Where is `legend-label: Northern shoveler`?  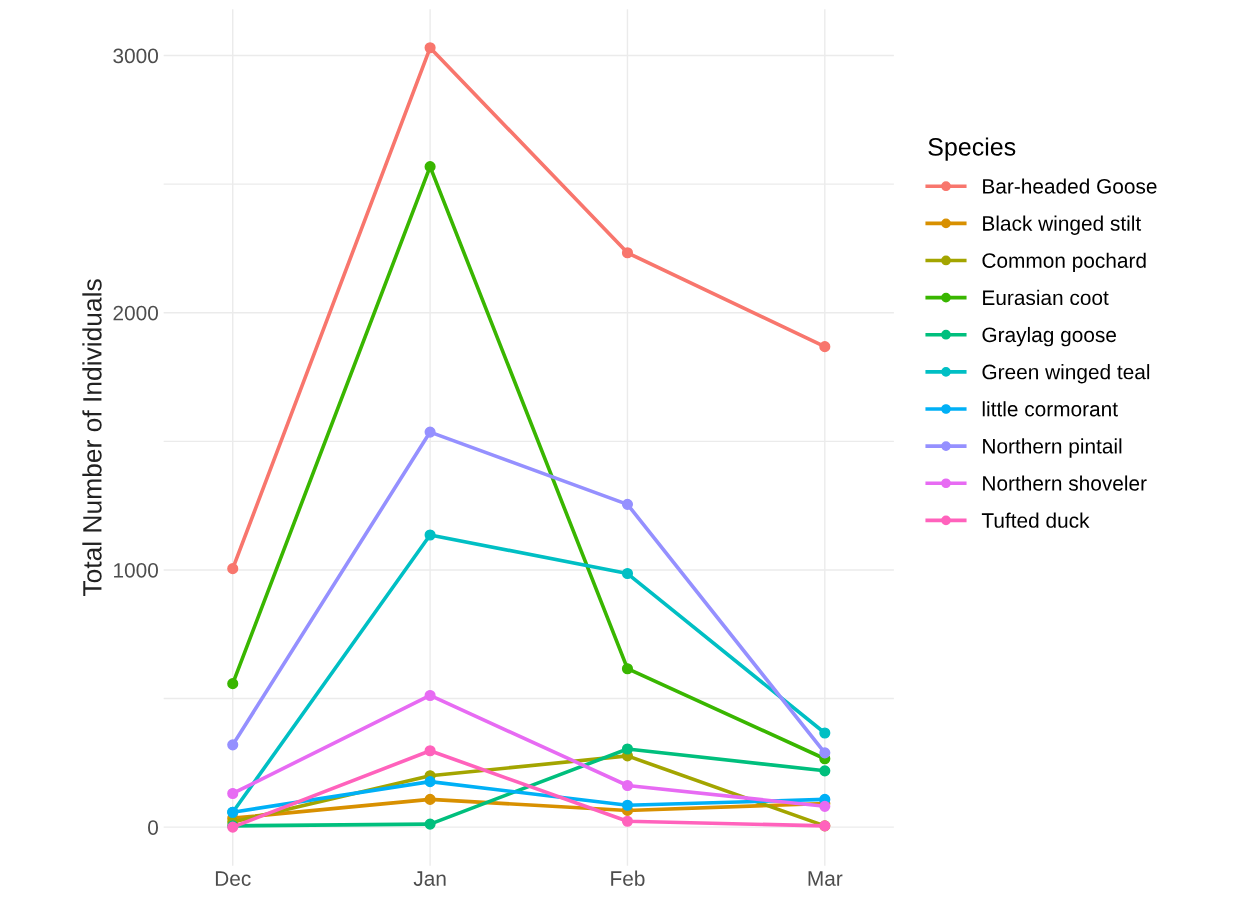 legend-label: Northern shoveler is located at coordinates (1065, 483).